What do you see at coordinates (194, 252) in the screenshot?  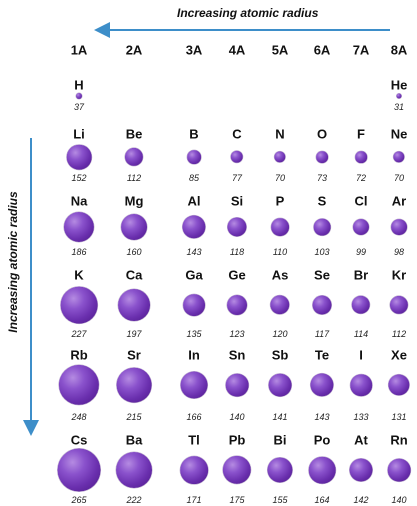 I see `atomic-radius-al: 143` at bounding box center [194, 252].